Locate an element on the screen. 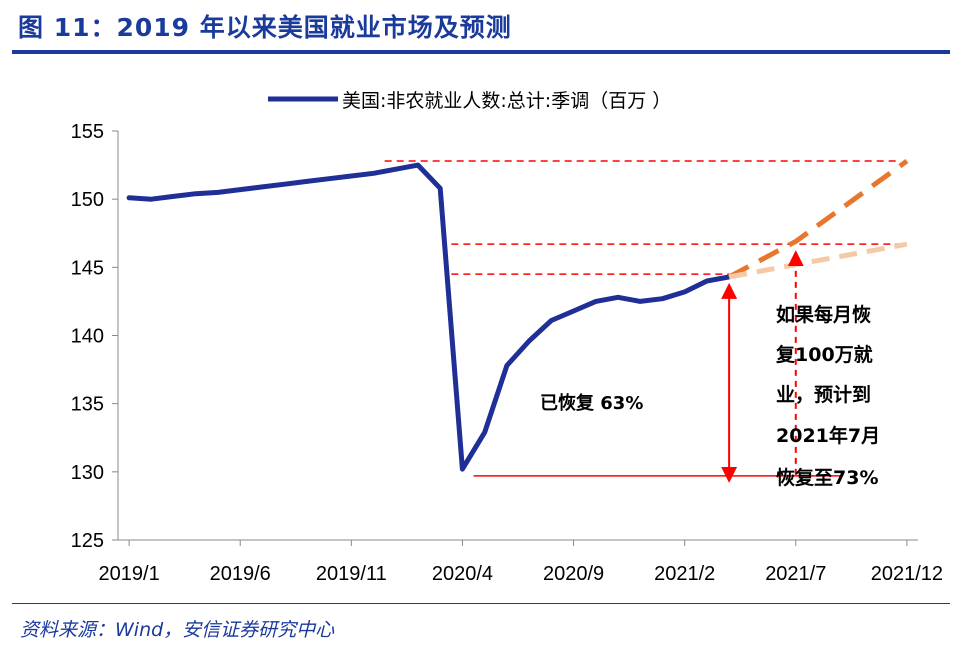 This screenshot has height=650, width=962. arrows-layer is located at coordinates (762, 366).